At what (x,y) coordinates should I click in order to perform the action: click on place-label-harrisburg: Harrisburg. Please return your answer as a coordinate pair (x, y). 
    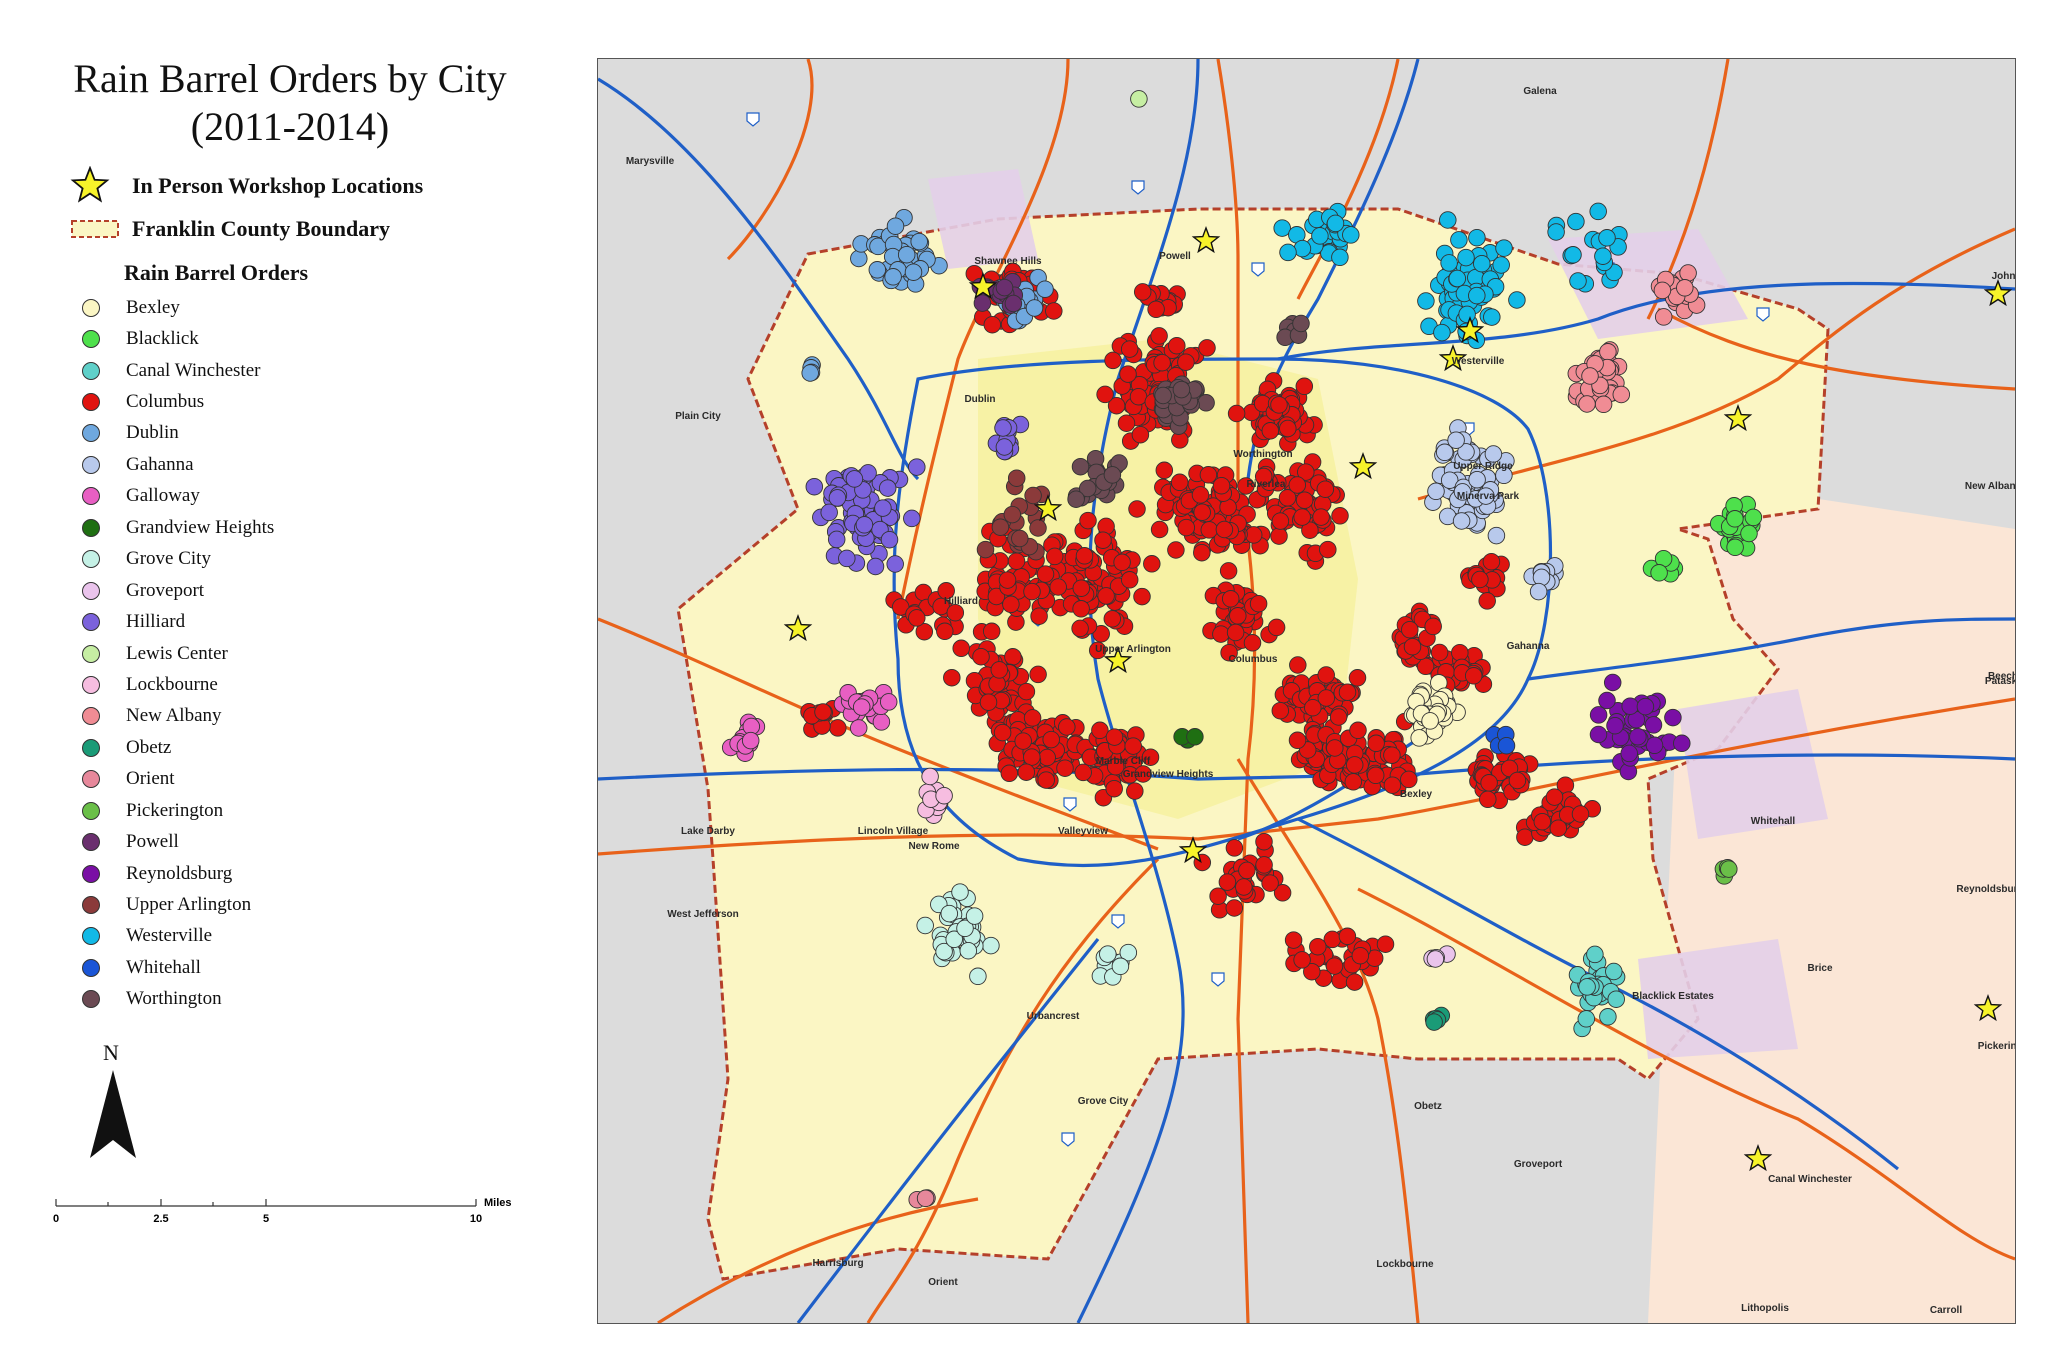
    Looking at the image, I should click on (837, 1263).